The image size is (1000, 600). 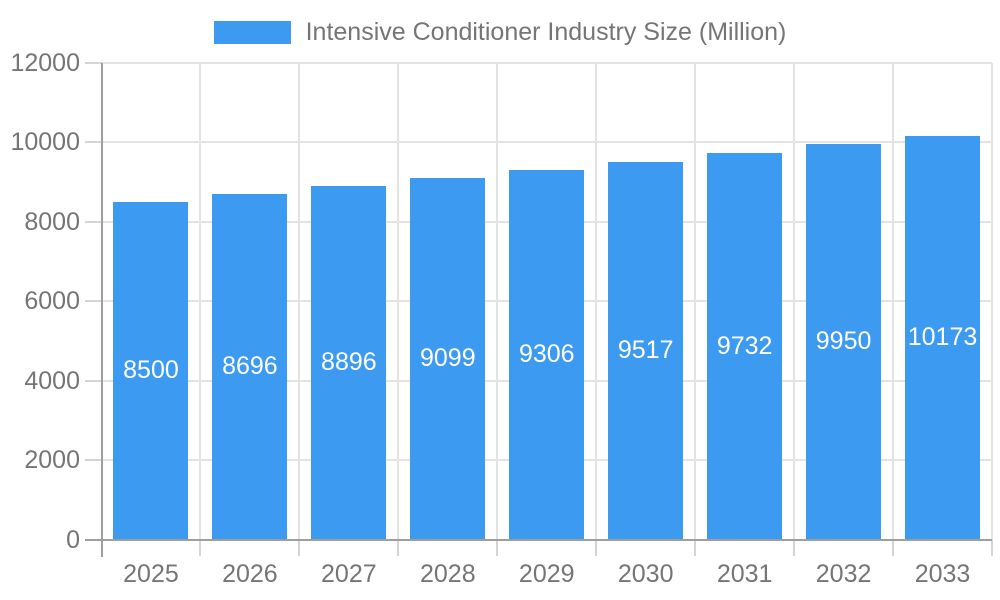 What do you see at coordinates (45, 63) in the screenshot?
I see `y-axis-tick-label: 12000` at bounding box center [45, 63].